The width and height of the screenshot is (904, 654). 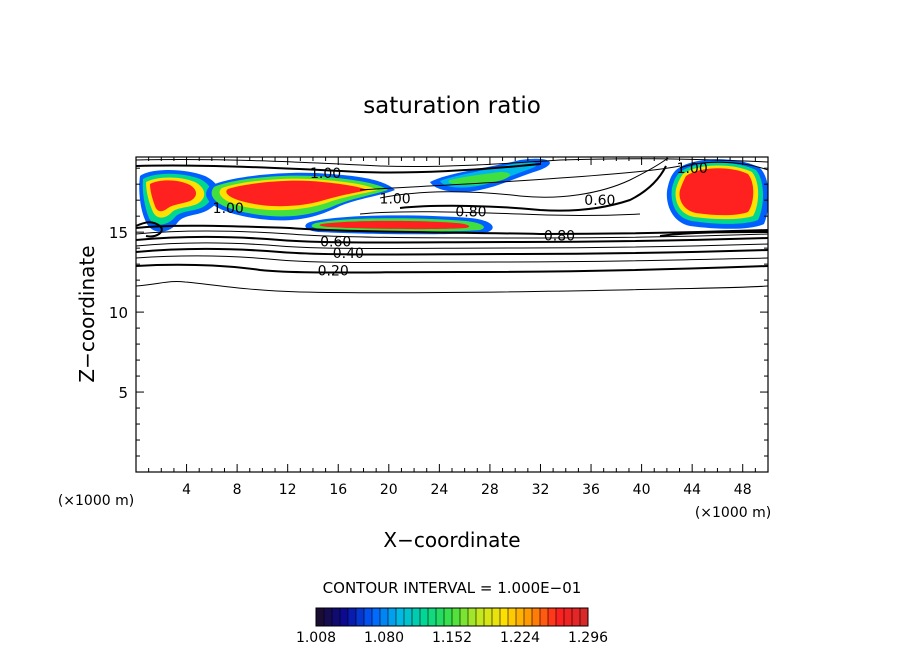 What do you see at coordinates (717, 194) in the screenshot?
I see `cloud-east` at bounding box center [717, 194].